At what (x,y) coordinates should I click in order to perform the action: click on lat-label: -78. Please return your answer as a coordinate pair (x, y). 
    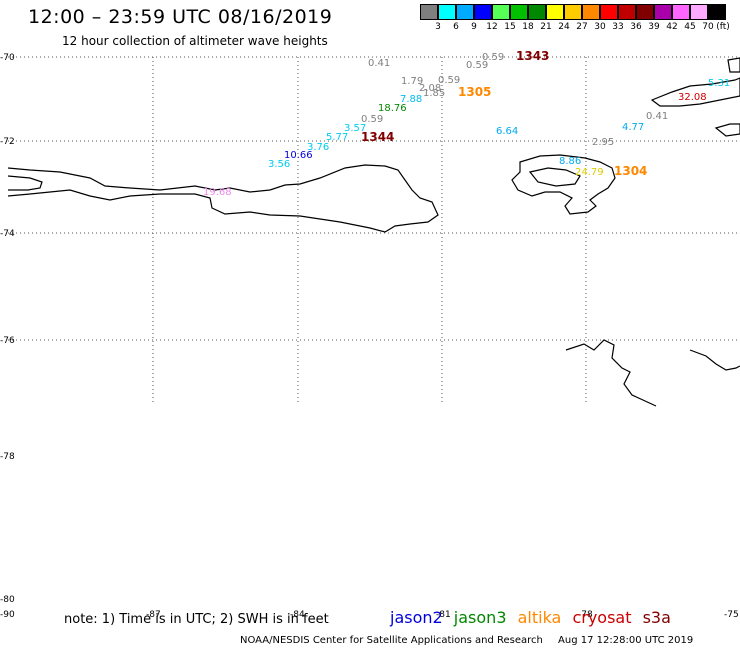
    Looking at the image, I should click on (7, 457).